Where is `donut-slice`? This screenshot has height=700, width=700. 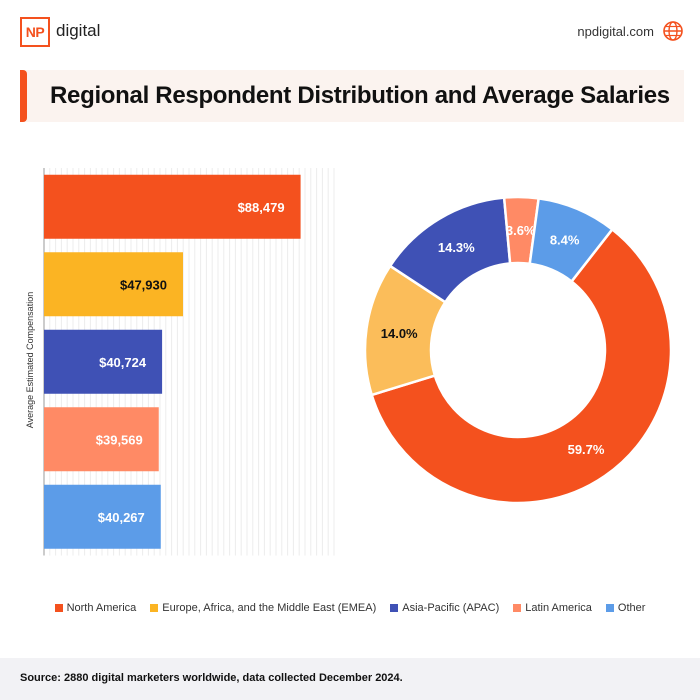
donut-slice is located at coordinates (571, 240).